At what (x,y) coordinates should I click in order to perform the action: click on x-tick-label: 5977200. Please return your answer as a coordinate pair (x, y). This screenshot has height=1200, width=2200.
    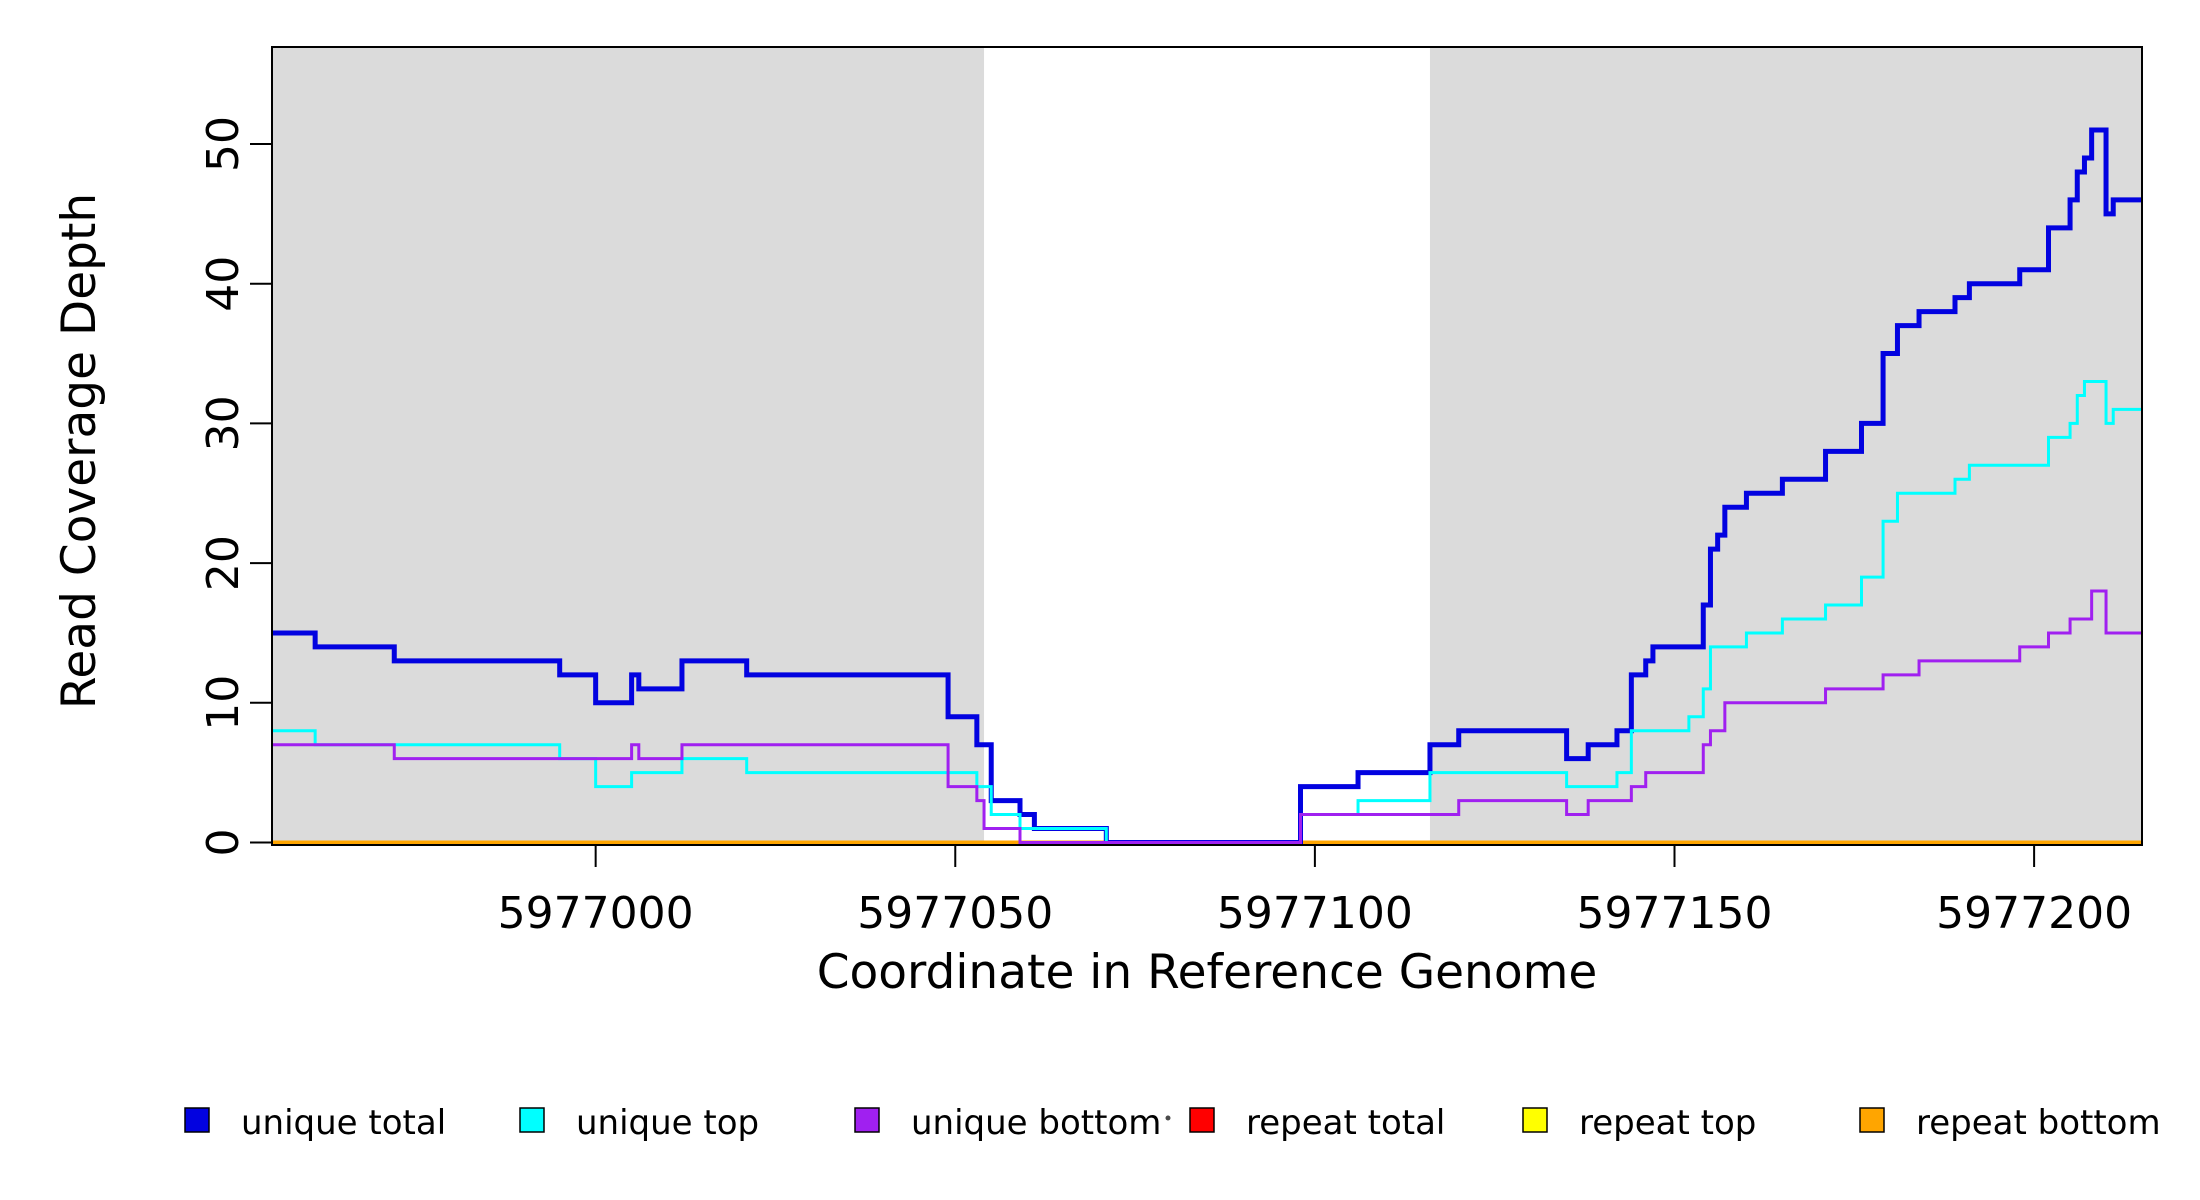
    Looking at the image, I should click on (2034, 913).